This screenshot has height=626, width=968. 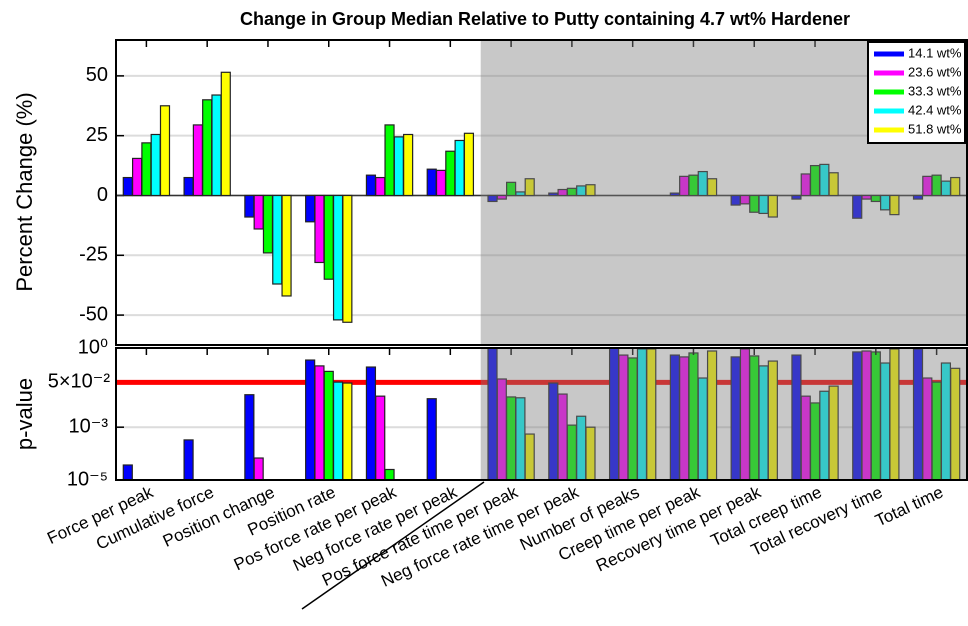 What do you see at coordinates (93, 255) in the screenshot?
I see `y-tick-label: -25` at bounding box center [93, 255].